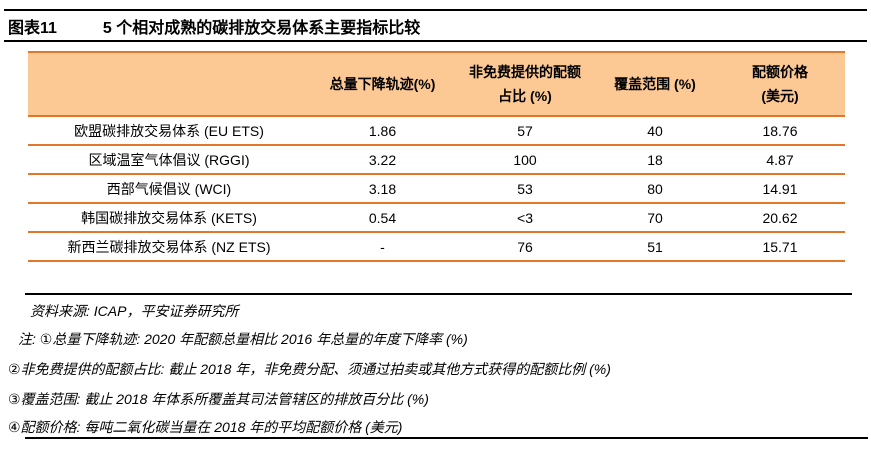  What do you see at coordinates (655, 160) in the screenshot?
I see `row-value: 18` at bounding box center [655, 160].